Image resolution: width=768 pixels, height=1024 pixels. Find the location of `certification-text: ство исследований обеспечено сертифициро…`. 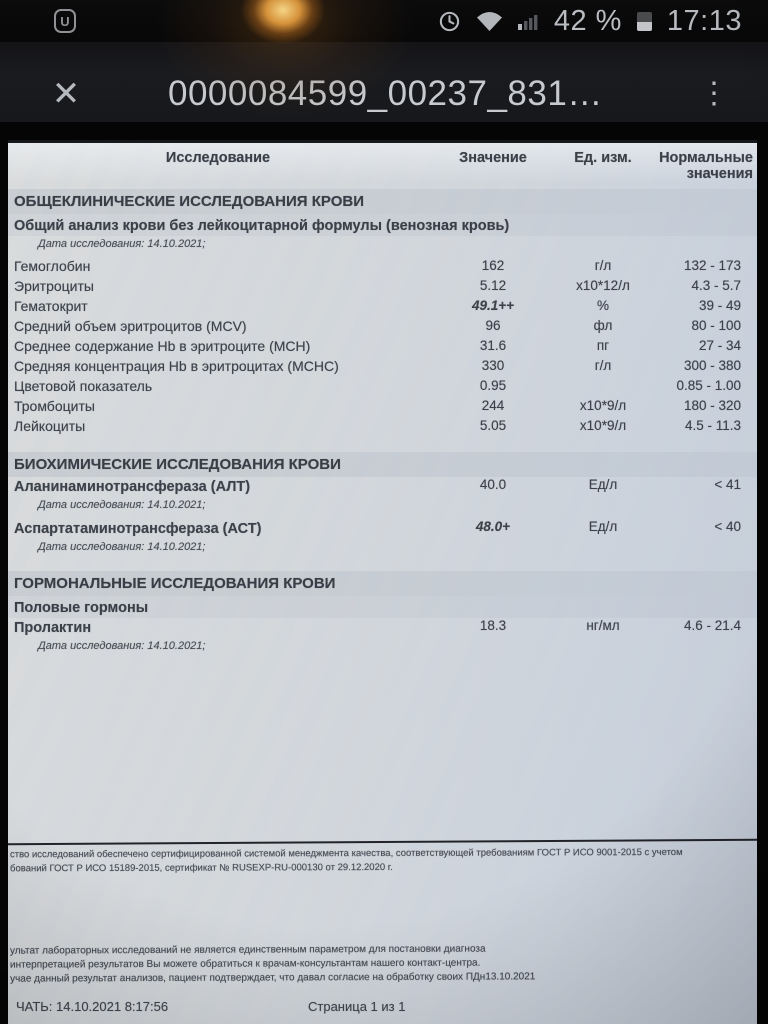

certification-text: ство исследований обеспечено сертифициро… is located at coordinates (381, 861).